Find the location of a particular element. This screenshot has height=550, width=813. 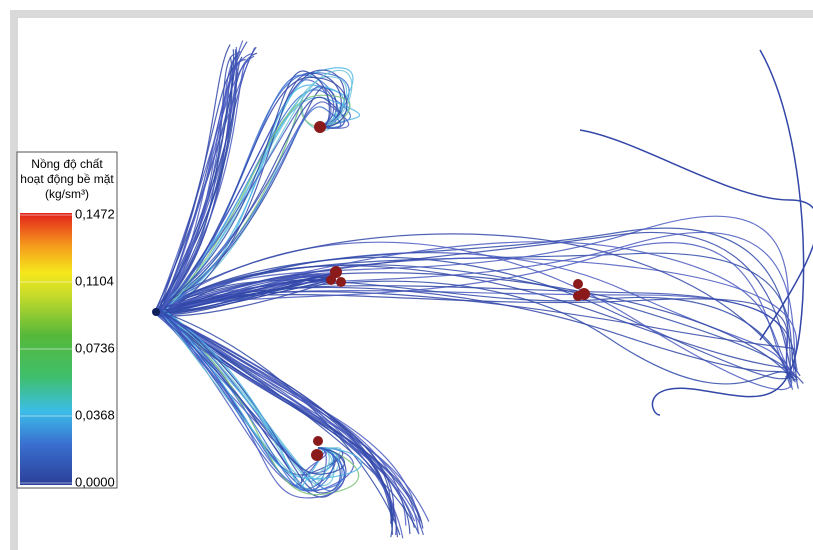

legend-title: Nồng độ chất is located at coordinates (67, 164).